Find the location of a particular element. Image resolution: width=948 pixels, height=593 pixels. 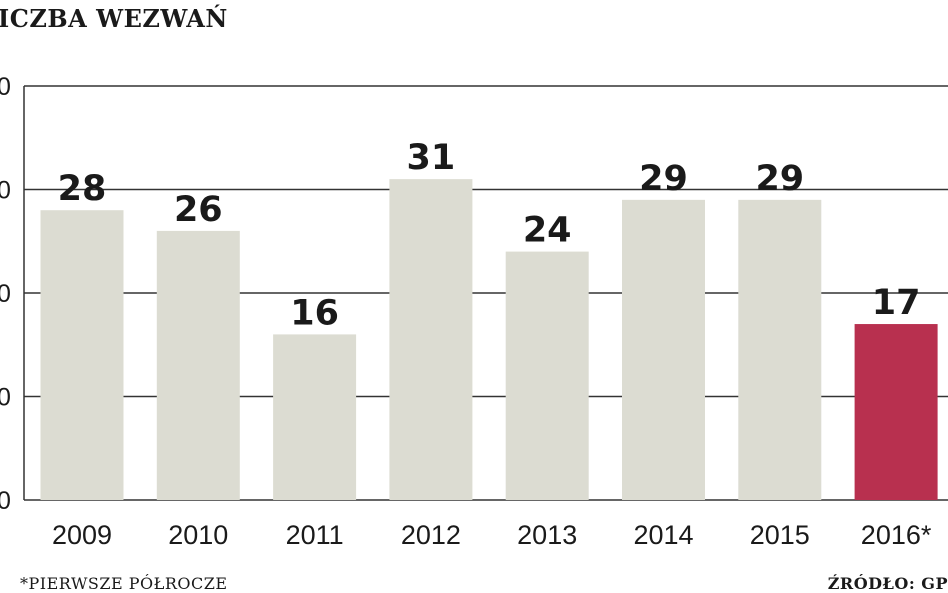

source-note: ŹRÓDŁO: GP is located at coordinates (887, 583).